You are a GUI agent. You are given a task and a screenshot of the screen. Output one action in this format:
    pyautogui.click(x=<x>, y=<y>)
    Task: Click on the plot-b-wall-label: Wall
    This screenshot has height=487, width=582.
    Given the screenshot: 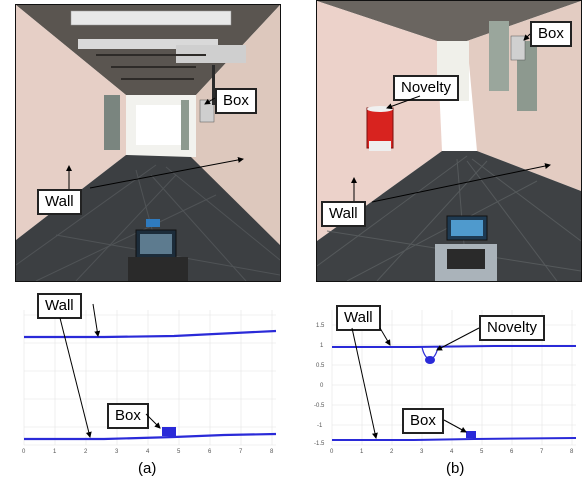 What is the action you would take?
    pyautogui.click(x=358, y=318)
    